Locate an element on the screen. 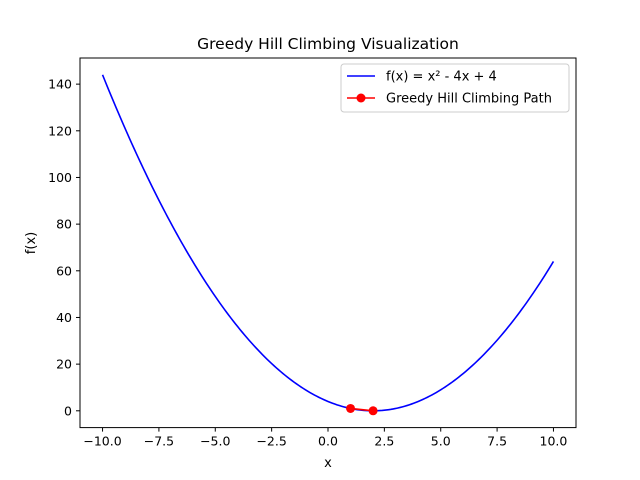 The height and width of the screenshot is (480, 640). x-tick-label: 10.0 is located at coordinates (554, 441).